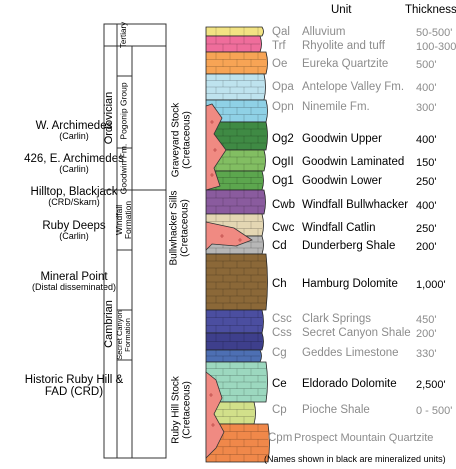 The width and height of the screenshot is (456, 469). What do you see at coordinates (282, 319) in the screenshot?
I see `unit-code: Csc` at bounding box center [282, 319].